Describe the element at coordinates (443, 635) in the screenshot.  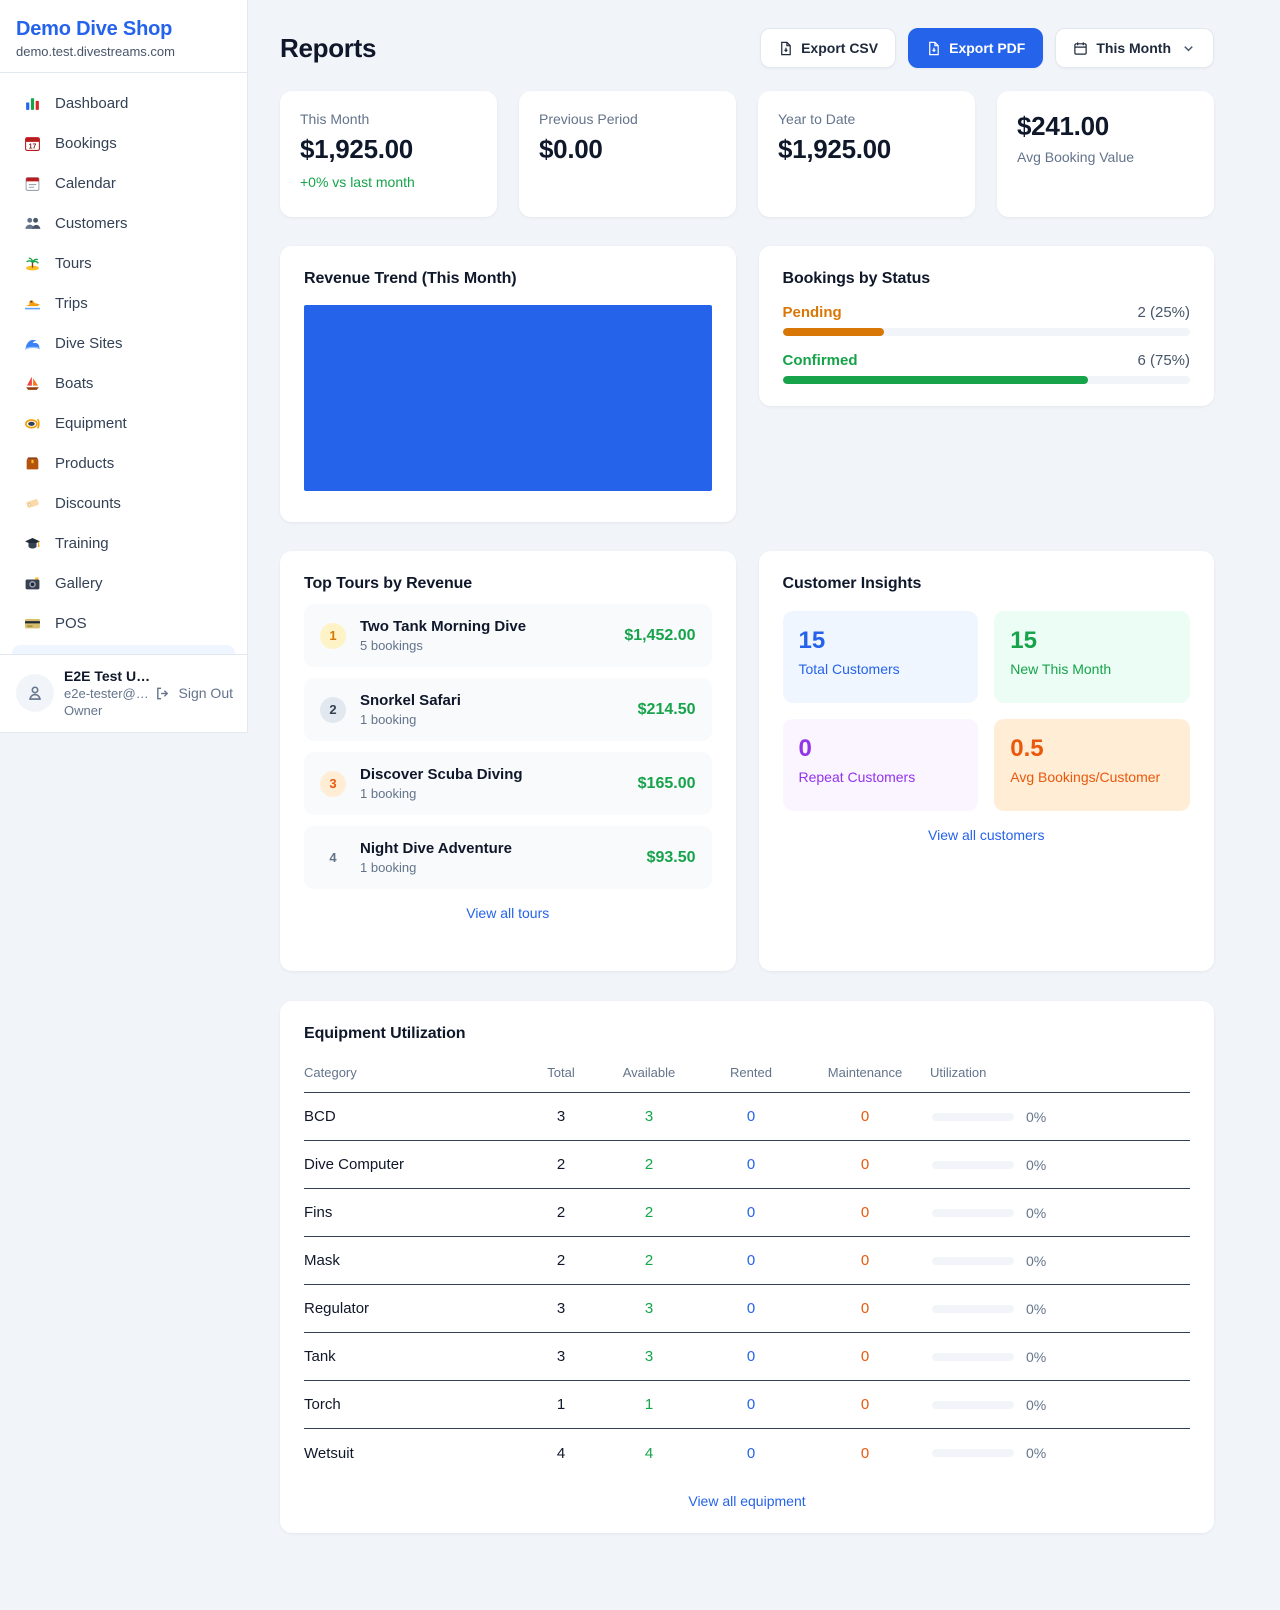
I see `tour-info: Two Tank Morning Dive 5 bookings` at that location.